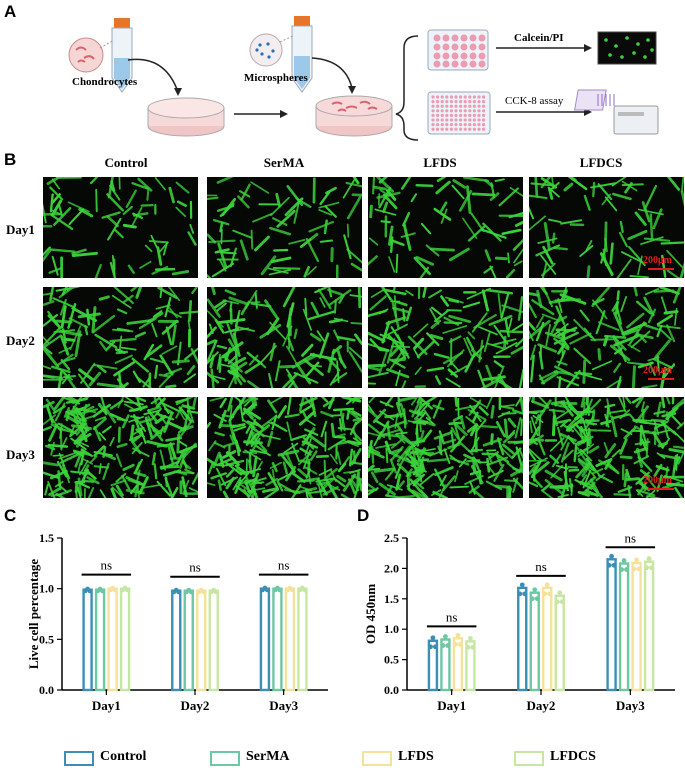  Describe the element at coordinates (370, 614) in the screenshot. I see `y-axis-title: OD 450nm` at that location.